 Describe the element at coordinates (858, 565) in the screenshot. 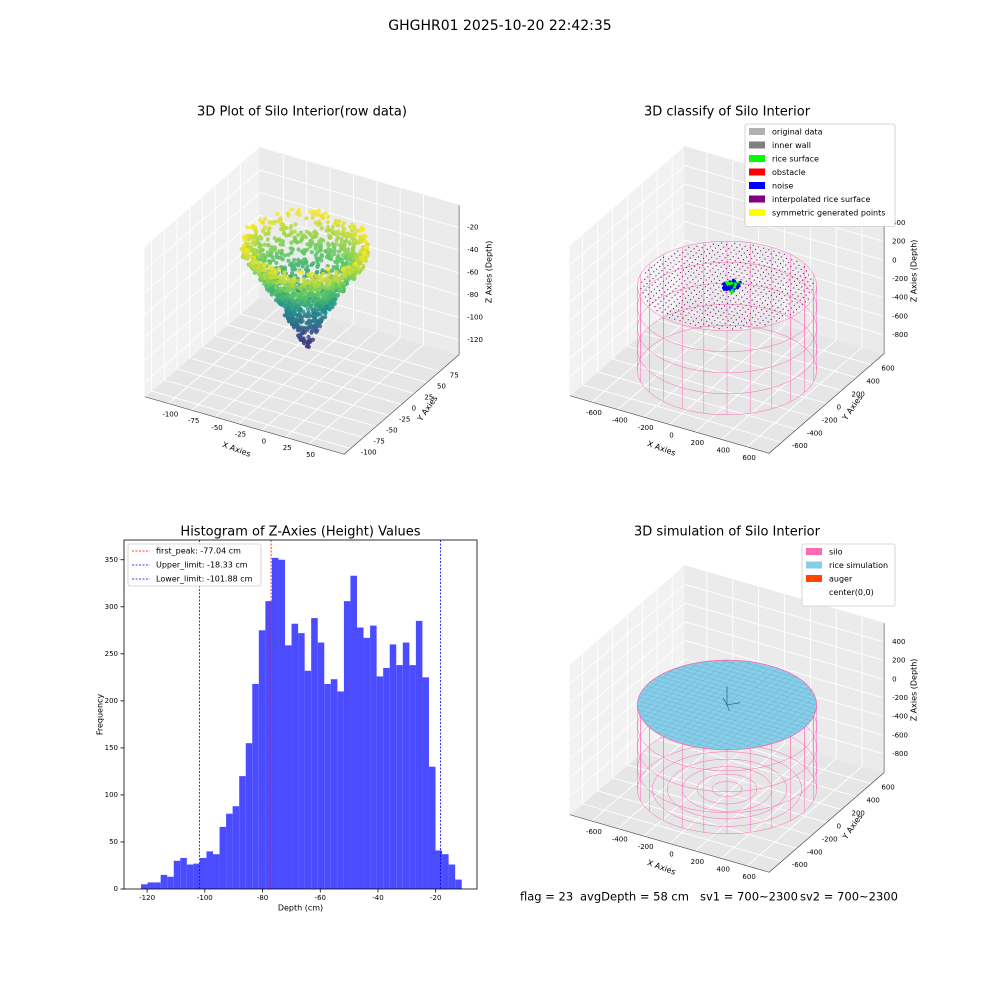

I see `legend-label: rice simulation` at that location.